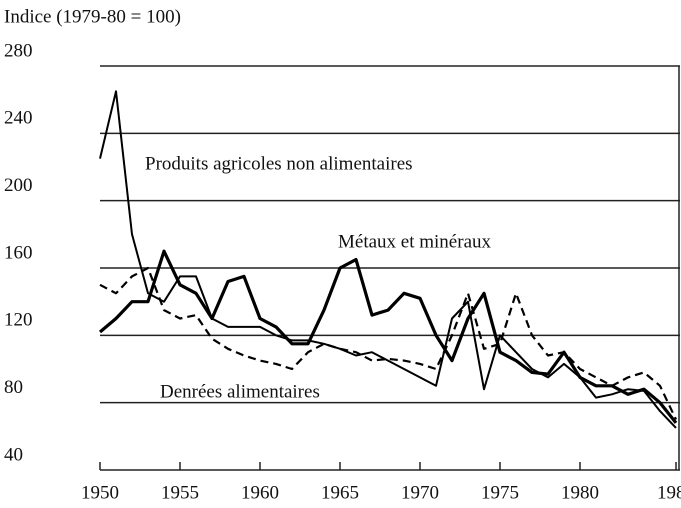 The width and height of the screenshot is (681, 508). I want to click on series-label: Métaux et minéraux, so click(415, 241).